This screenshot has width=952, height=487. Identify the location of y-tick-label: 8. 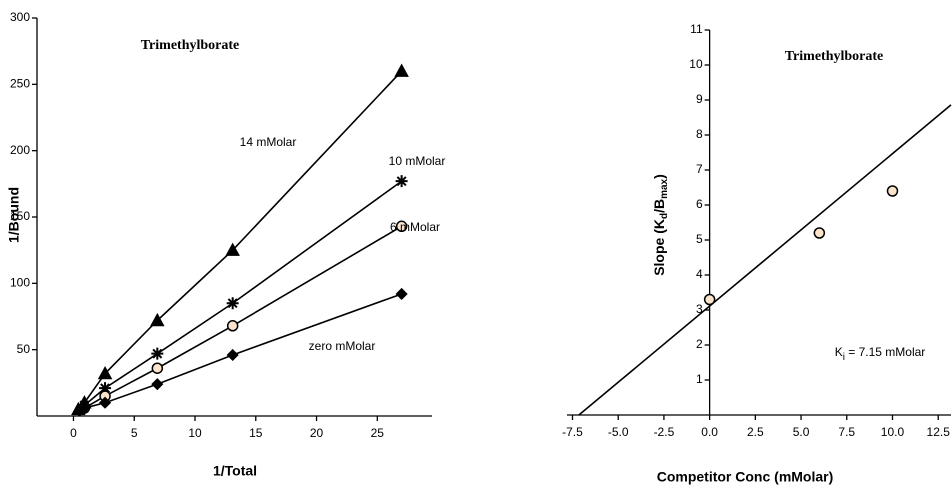
(699, 134).